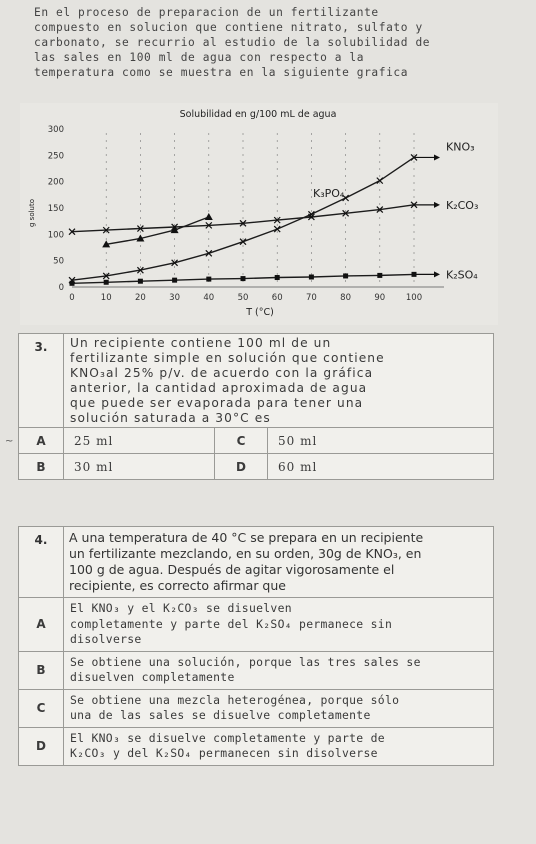 The image size is (536, 844). I want to click on stem-line: anterior, la cantidad aproximada de agua, so click(219, 388).